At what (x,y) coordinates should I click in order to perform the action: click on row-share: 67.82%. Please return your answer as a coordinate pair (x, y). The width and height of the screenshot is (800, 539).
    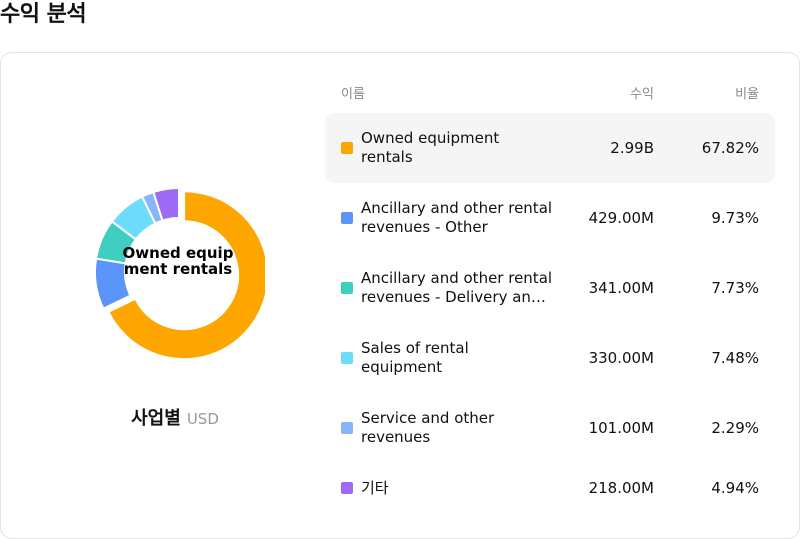
    Looking at the image, I should click on (730, 148).